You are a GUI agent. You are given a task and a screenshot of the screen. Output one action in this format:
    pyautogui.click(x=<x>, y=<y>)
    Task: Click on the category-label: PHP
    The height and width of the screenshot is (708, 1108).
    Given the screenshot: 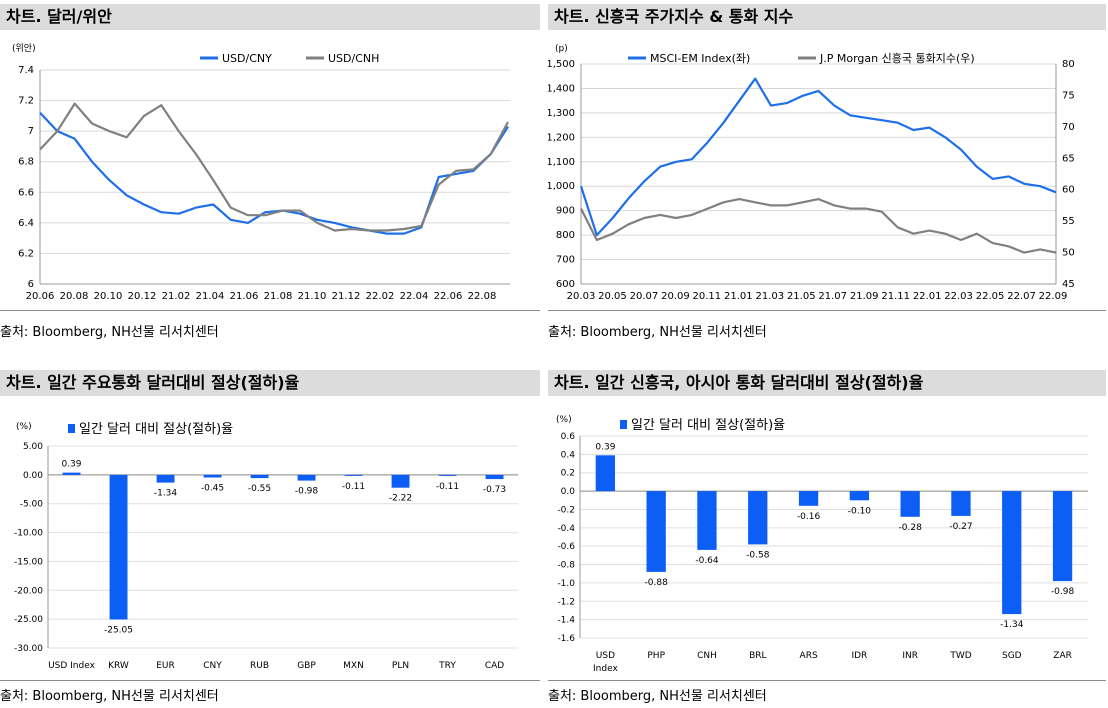 What is the action you would take?
    pyautogui.click(x=656, y=656)
    